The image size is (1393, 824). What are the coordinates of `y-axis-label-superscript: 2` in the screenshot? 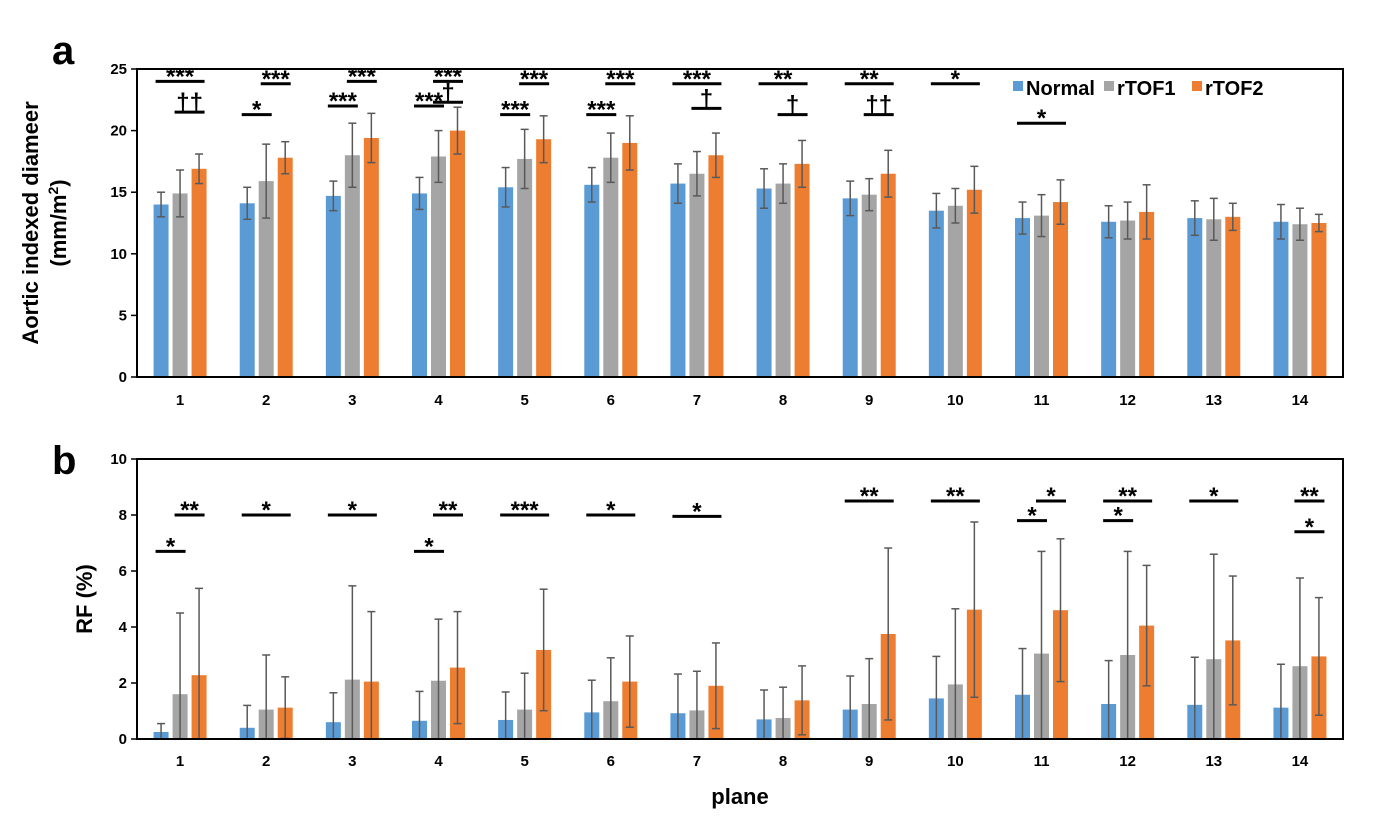 It's located at (53, 191).